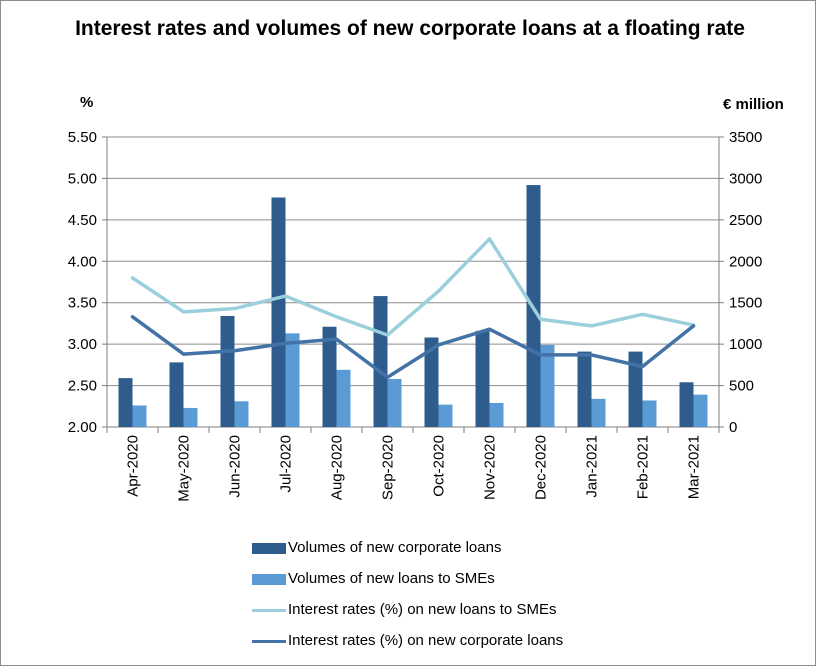 The width and height of the screenshot is (816, 666). What do you see at coordinates (82, 427) in the screenshot?
I see `left-tick-label: 2.00` at bounding box center [82, 427].